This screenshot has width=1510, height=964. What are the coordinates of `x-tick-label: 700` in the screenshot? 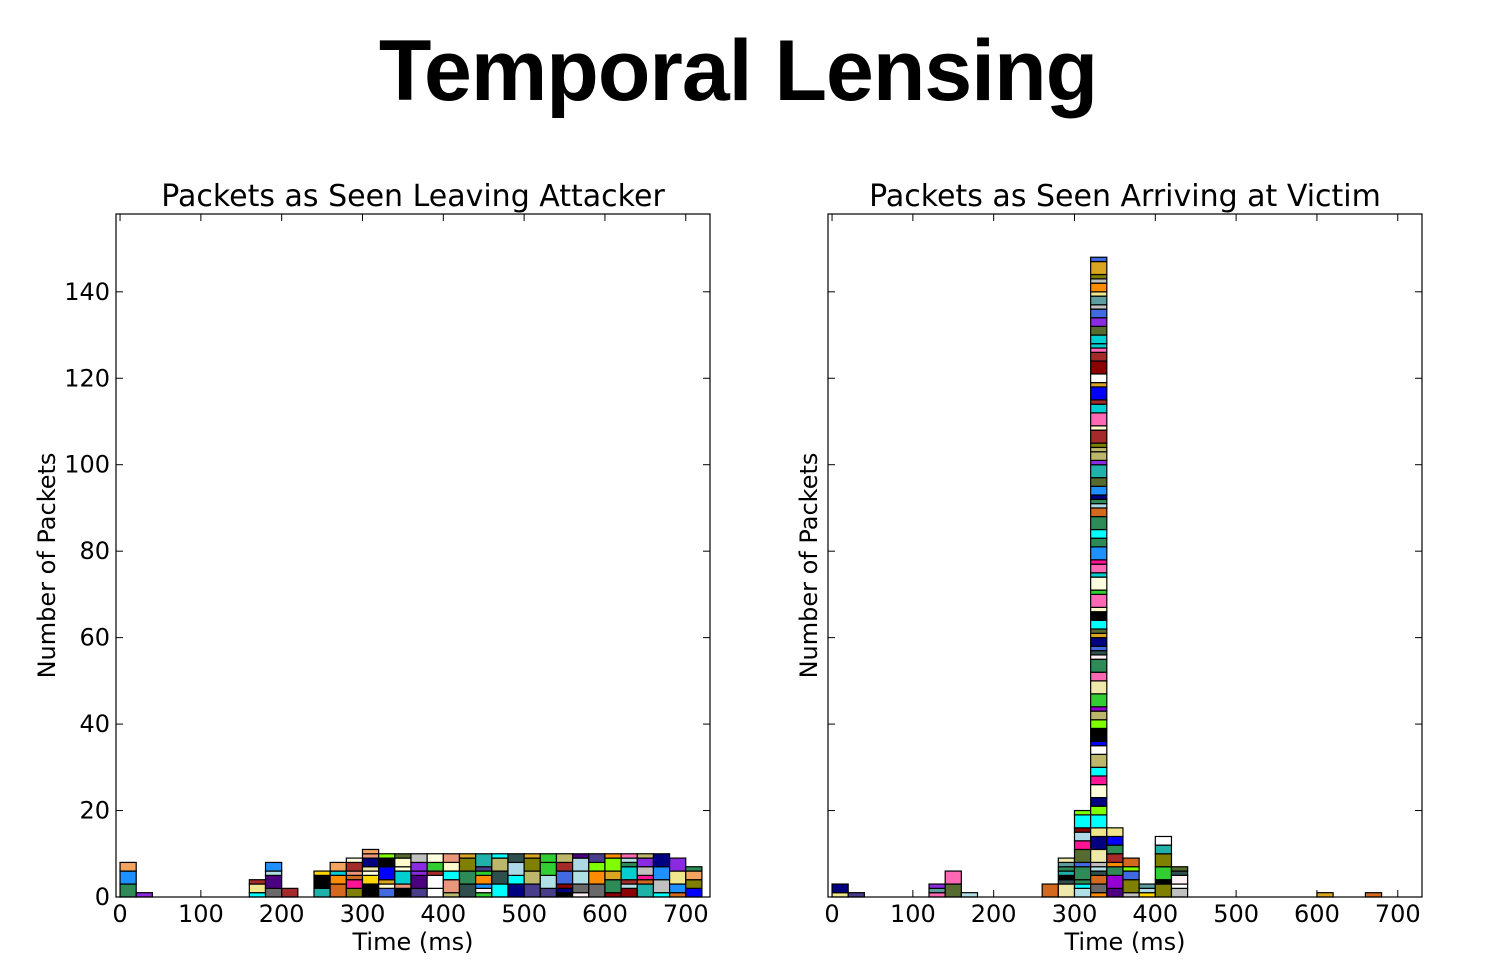 It's located at (686, 914).